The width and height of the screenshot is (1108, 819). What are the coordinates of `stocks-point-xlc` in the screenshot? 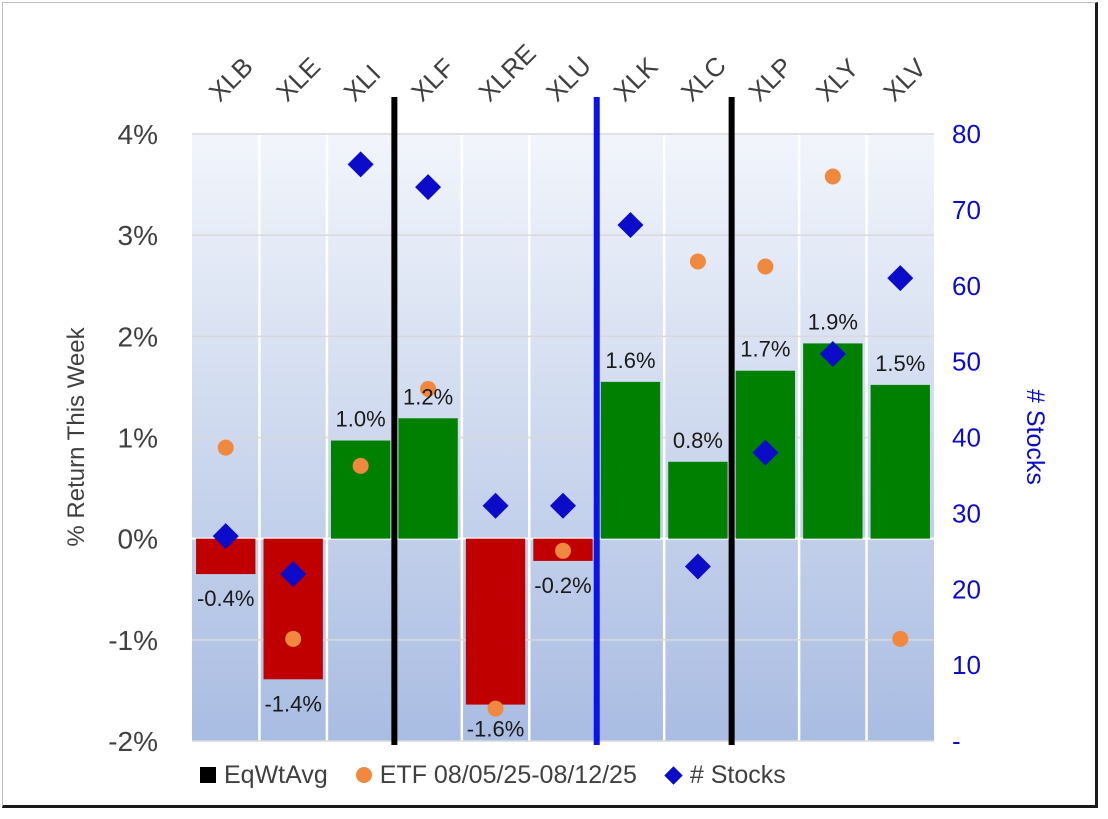 It's located at (697, 566).